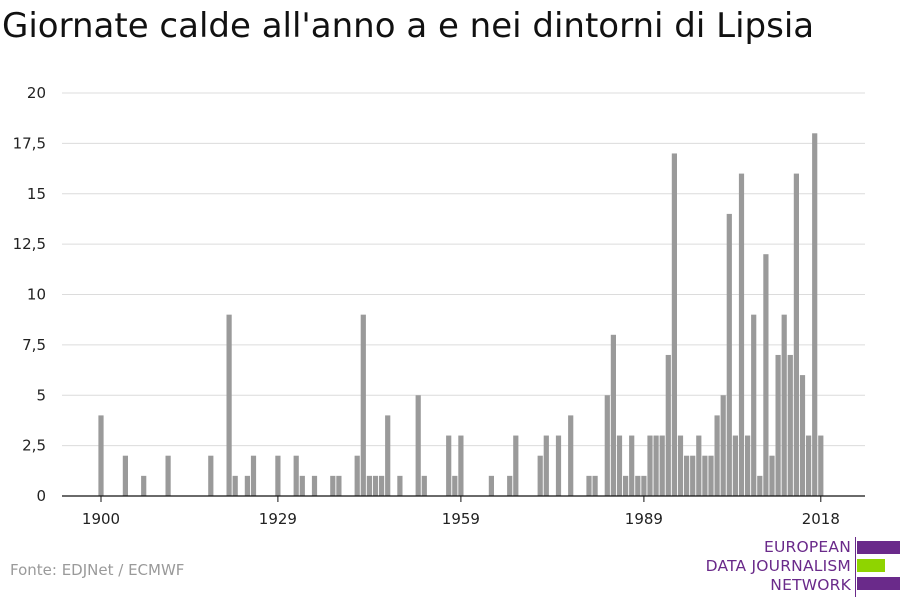  Describe the element at coordinates (807, 547) in the screenshot. I see `logo-line-european: EUROPEAN` at that location.